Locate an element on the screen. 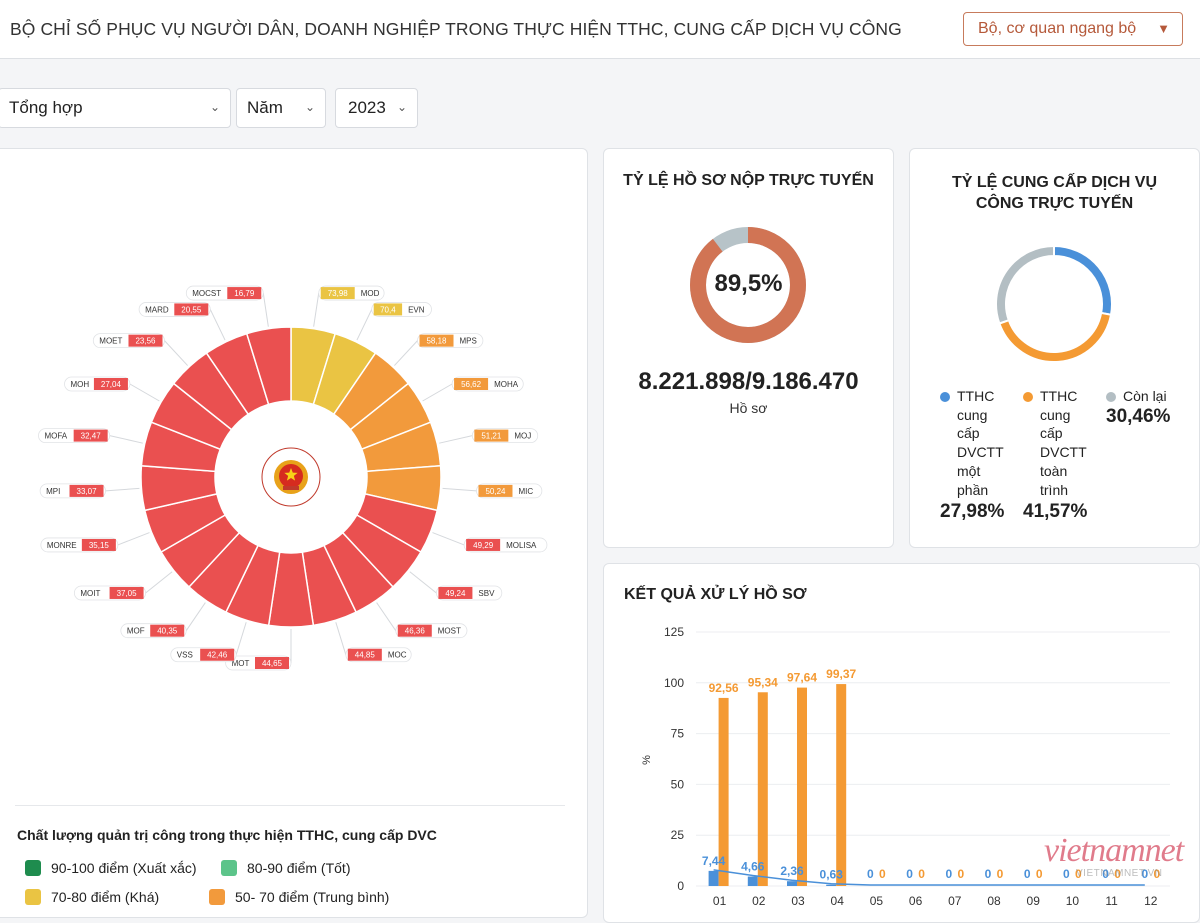  ring-label-moh: 27,04 MOH is located at coordinates (97, 384).